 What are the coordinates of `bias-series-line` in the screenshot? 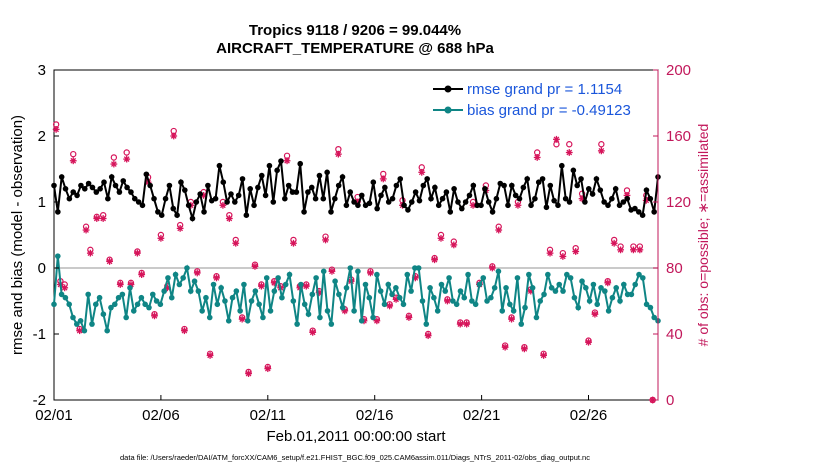 It's located at (356, 294).